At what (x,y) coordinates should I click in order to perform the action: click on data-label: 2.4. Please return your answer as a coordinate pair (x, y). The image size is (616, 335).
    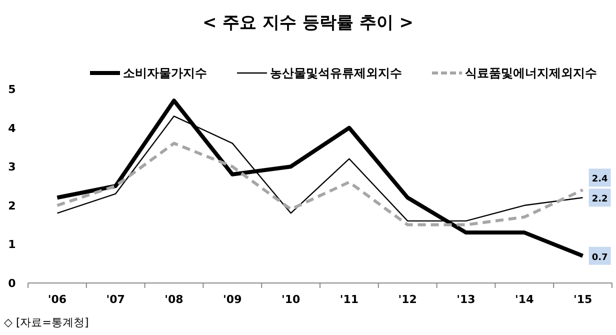
    Looking at the image, I should click on (600, 179).